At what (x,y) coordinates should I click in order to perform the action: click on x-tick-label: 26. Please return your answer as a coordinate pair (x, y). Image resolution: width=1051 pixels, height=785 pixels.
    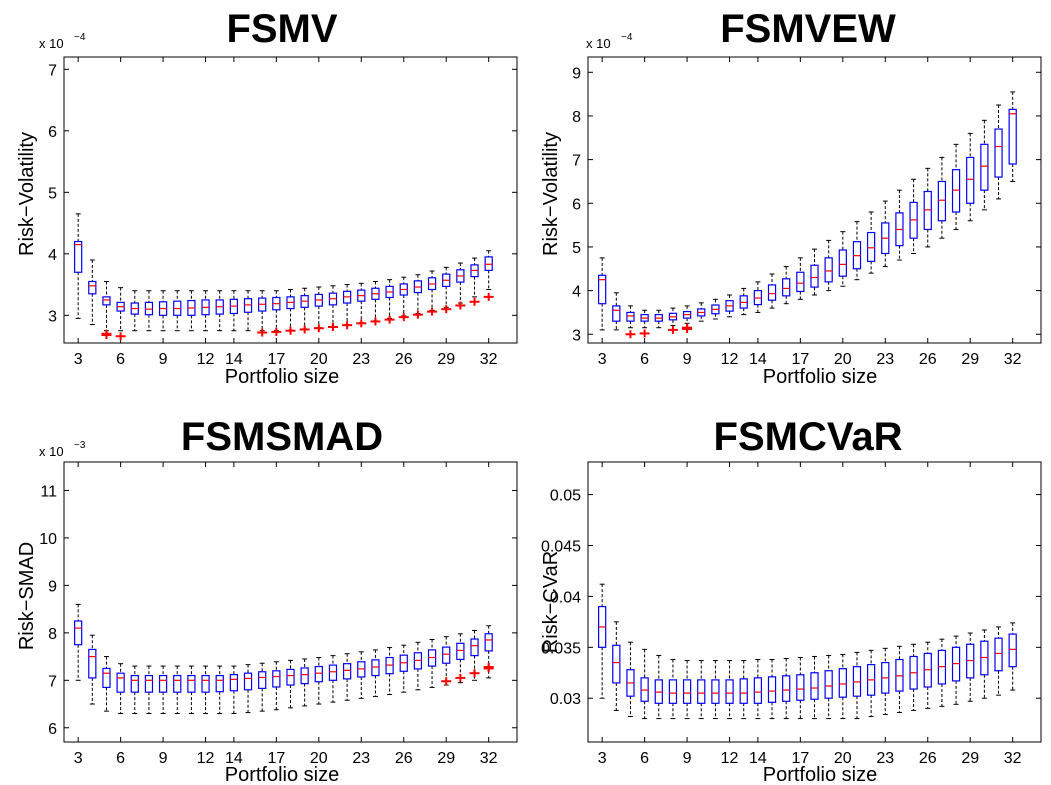
    Looking at the image, I should click on (404, 758).